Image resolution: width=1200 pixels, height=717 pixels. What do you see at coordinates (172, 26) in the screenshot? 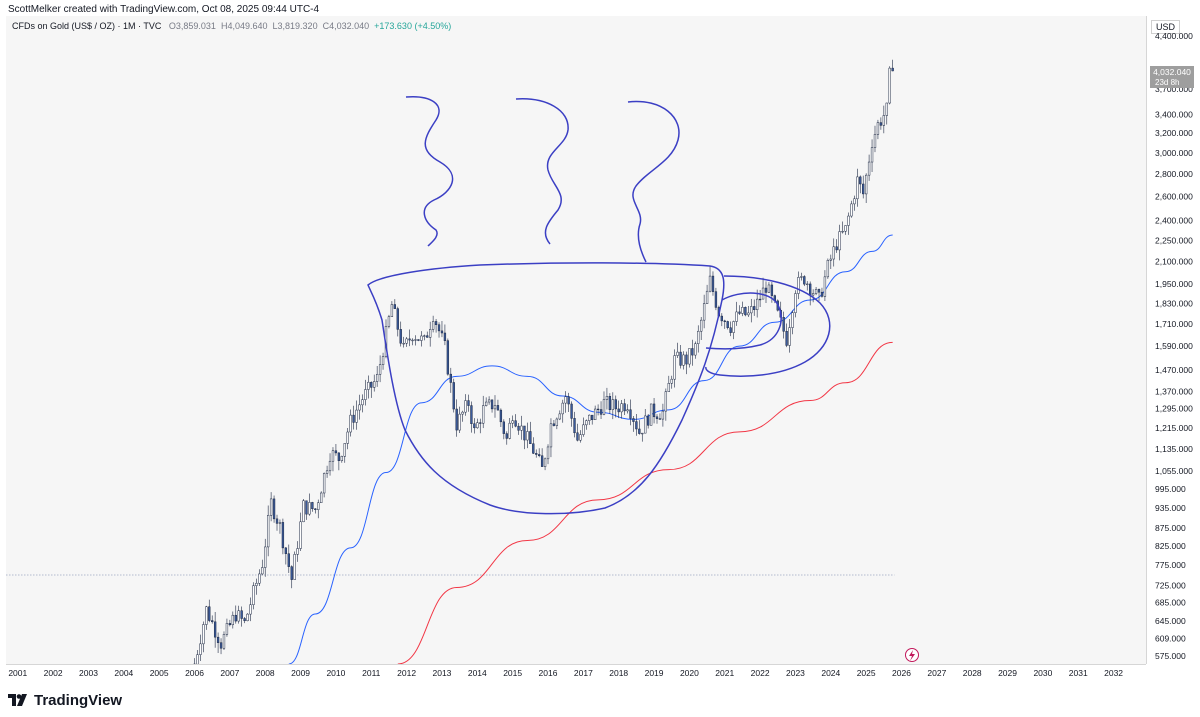
I see `open-label: O` at bounding box center [172, 26].